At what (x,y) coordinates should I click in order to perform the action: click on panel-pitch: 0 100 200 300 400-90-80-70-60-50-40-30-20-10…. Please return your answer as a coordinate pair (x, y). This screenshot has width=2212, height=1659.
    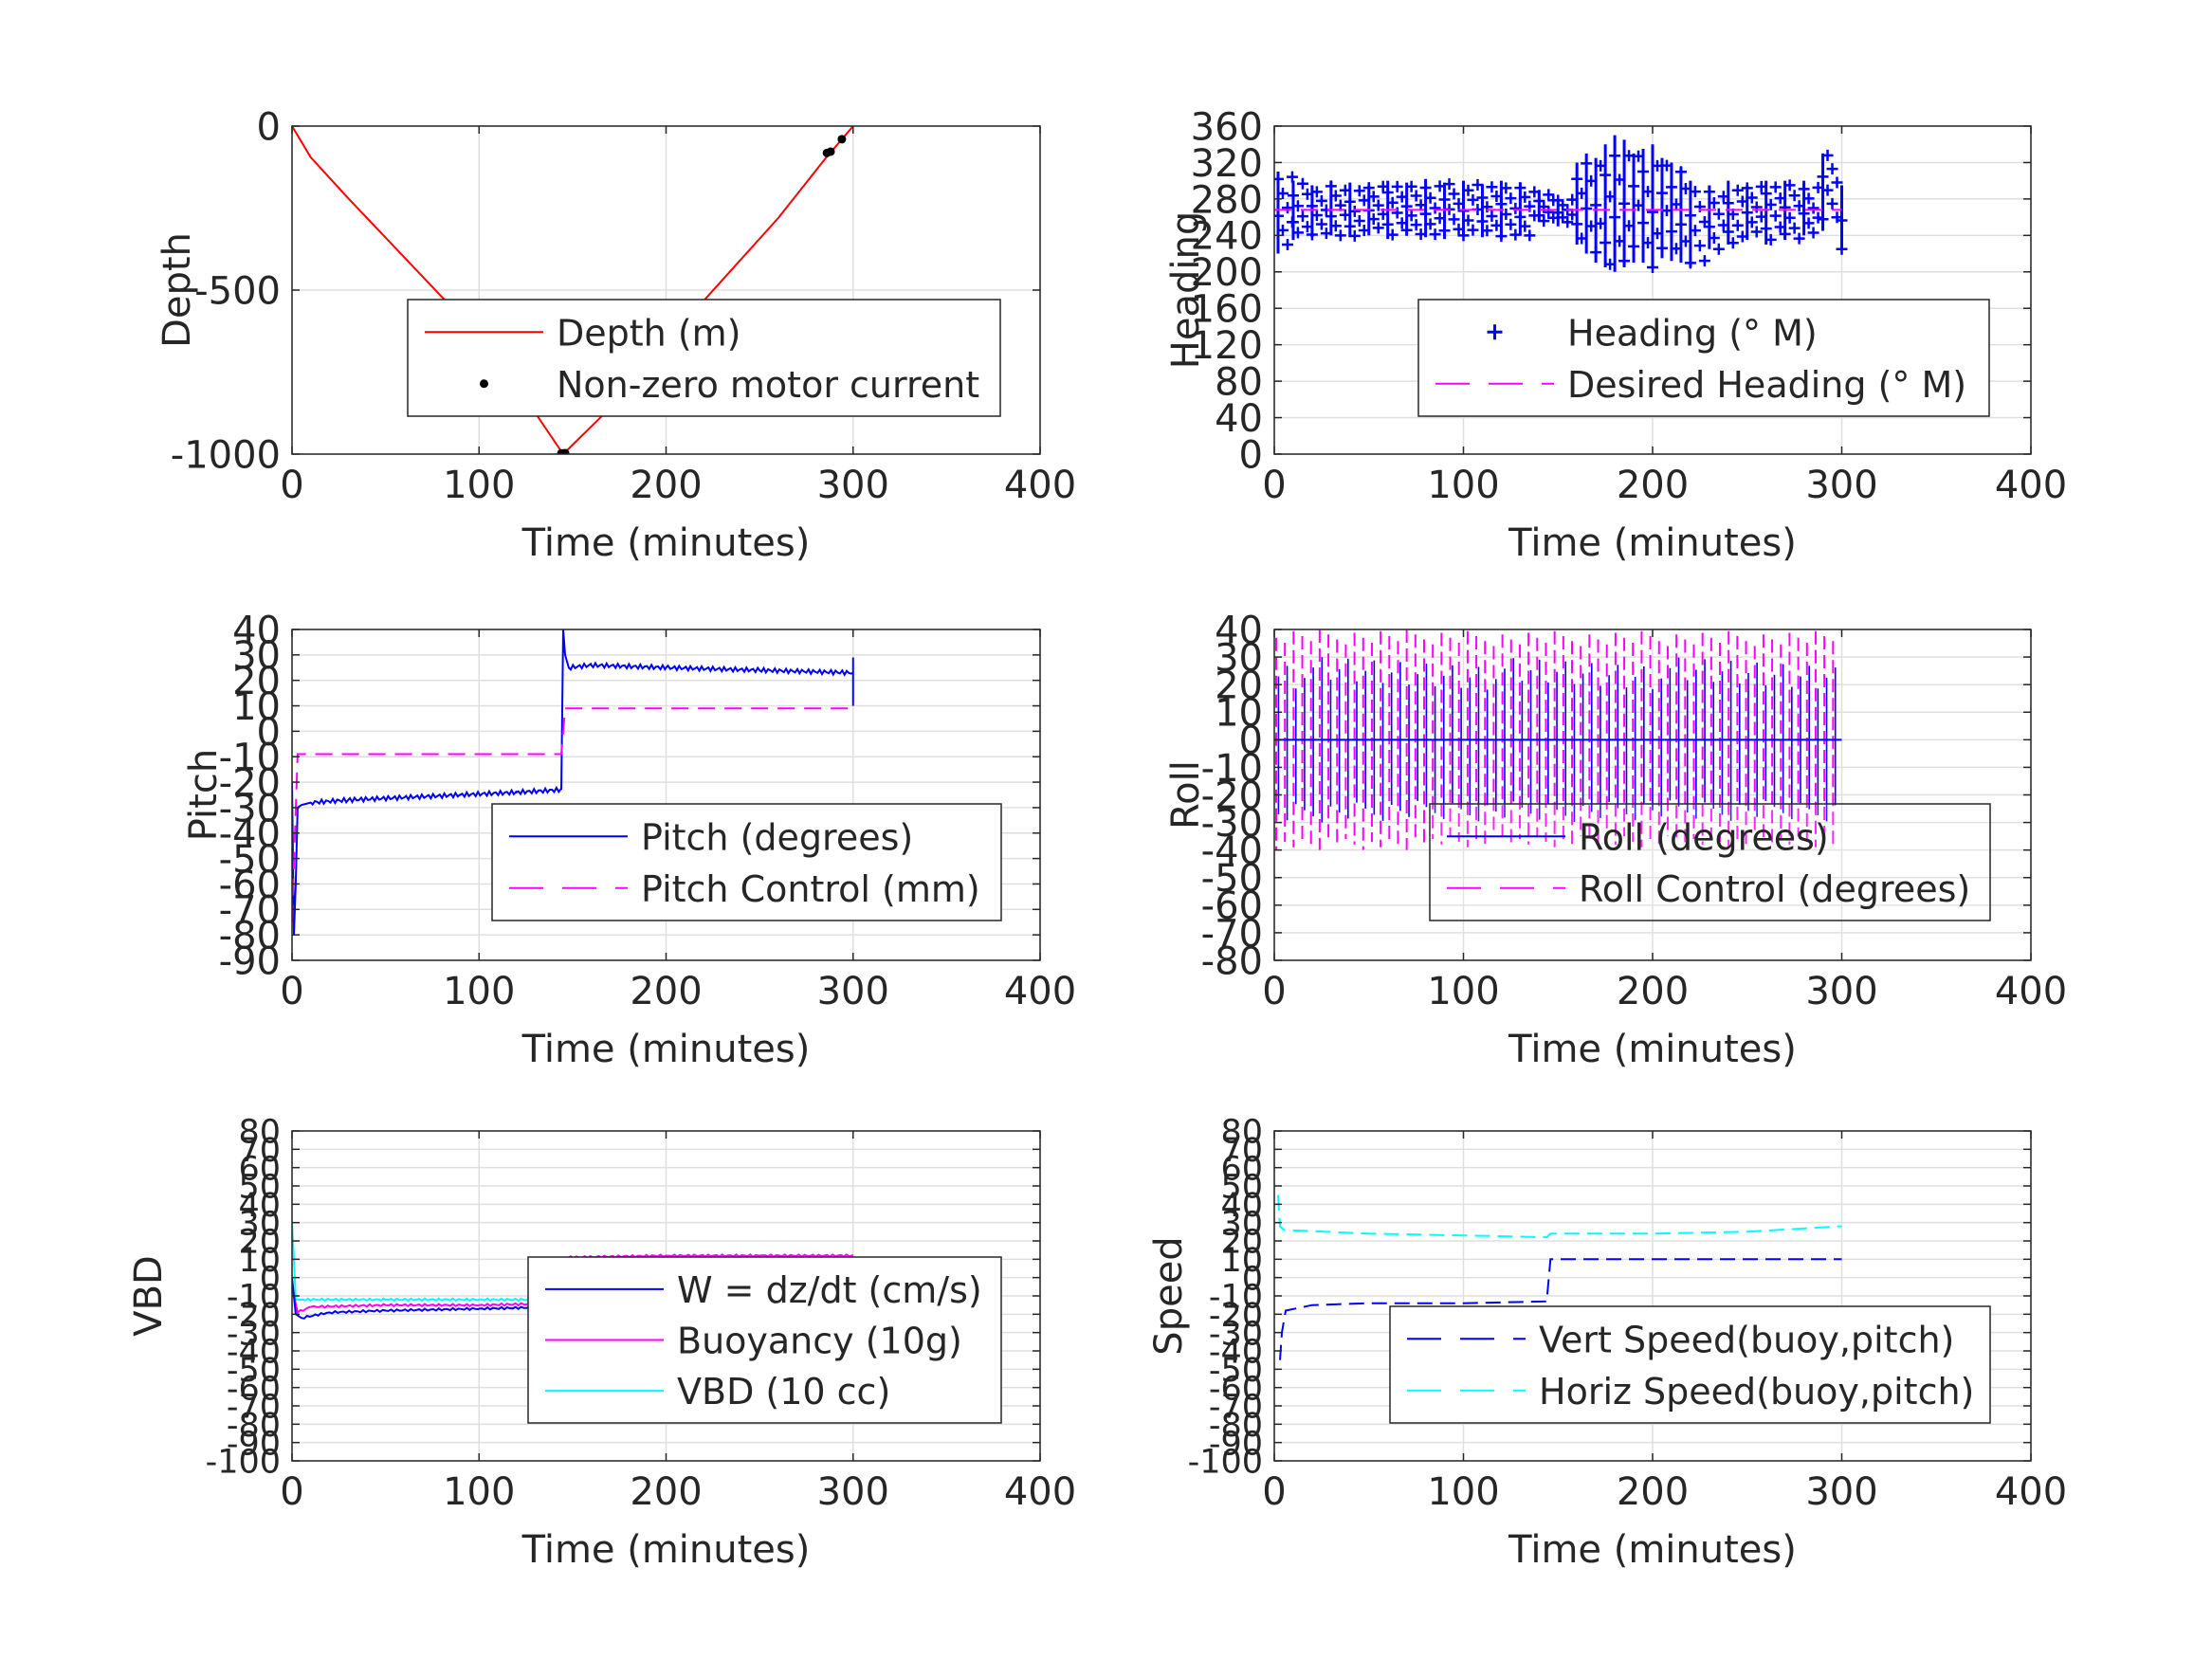
    Looking at the image, I should click on (629, 840).